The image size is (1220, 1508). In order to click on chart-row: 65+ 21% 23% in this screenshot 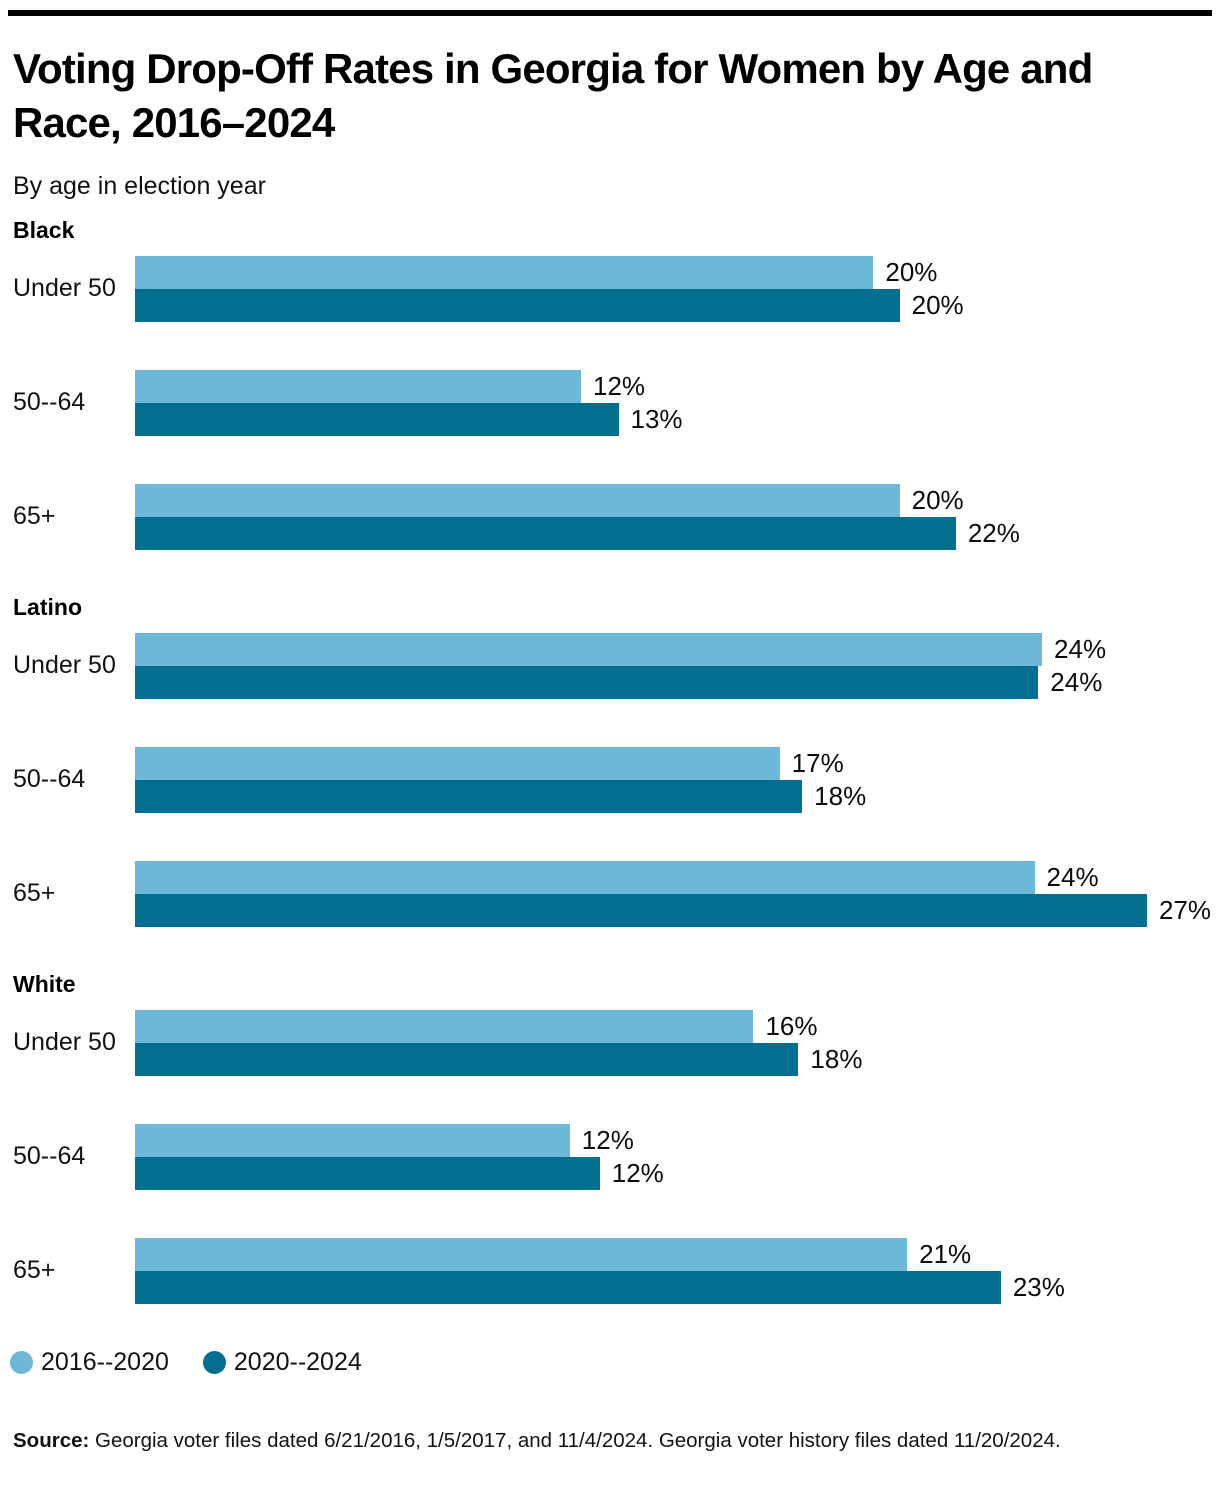, I will do `click(610, 1270)`.